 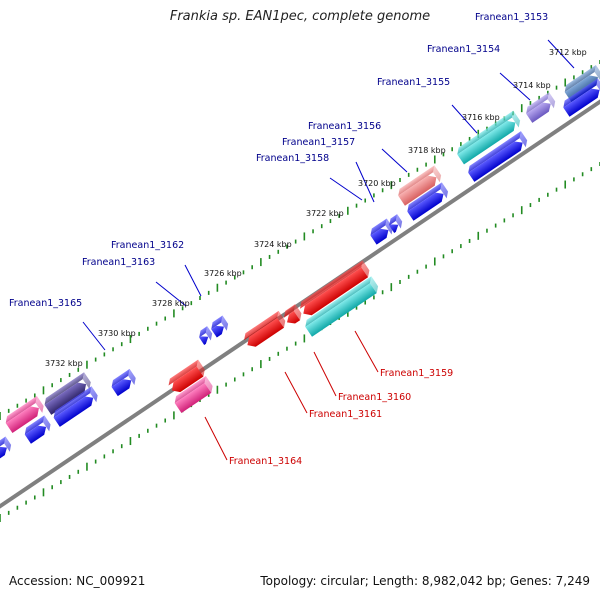 What do you see at coordinates (416, 373) in the screenshot?
I see `gene-label-reverse: Franean1_3159` at bounding box center [416, 373].